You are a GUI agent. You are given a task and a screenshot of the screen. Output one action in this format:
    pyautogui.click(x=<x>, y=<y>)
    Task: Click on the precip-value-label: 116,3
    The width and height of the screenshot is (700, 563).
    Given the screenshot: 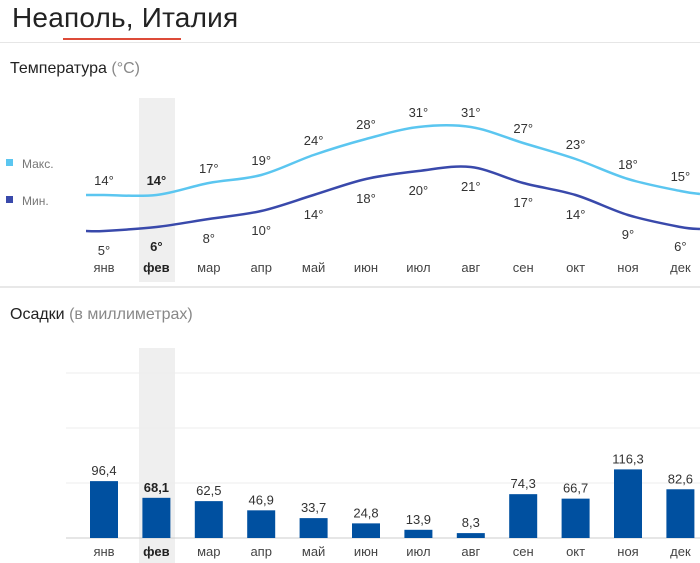 What is the action you would take?
    pyautogui.click(x=628, y=458)
    